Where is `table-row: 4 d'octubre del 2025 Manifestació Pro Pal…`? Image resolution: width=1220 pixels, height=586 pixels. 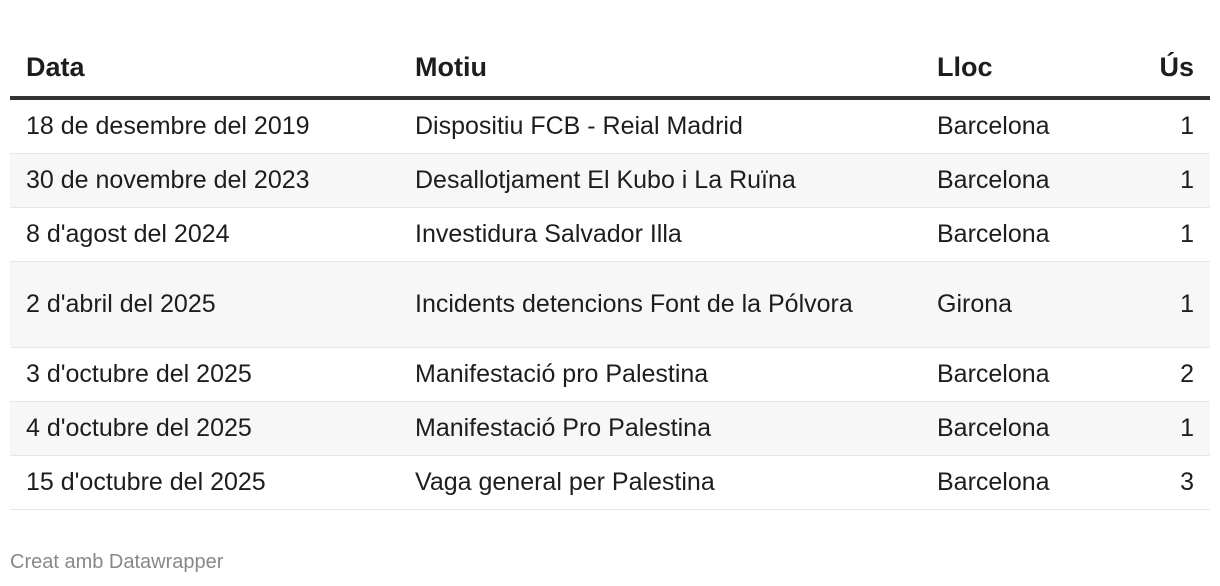 table-row: 4 d'octubre del 2025 Manifestació Pro Pal… is located at coordinates (610, 428).